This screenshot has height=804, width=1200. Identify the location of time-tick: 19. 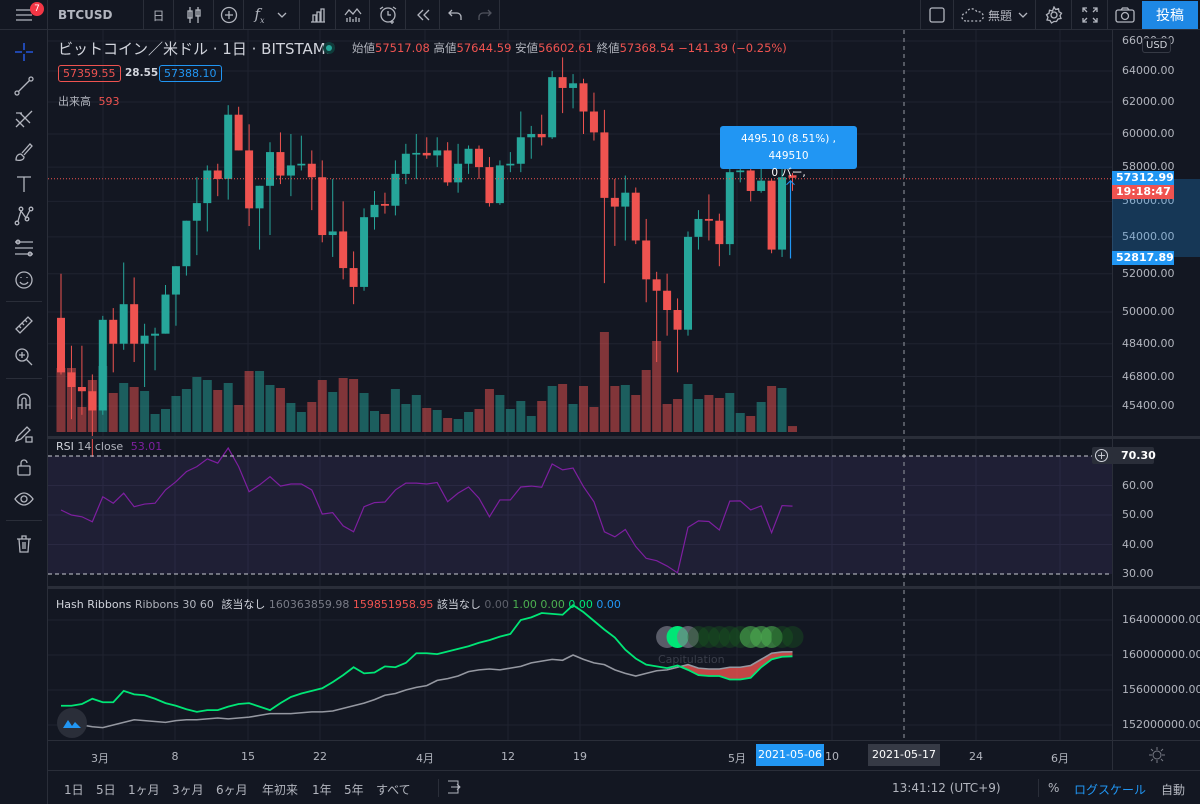
(580, 756).